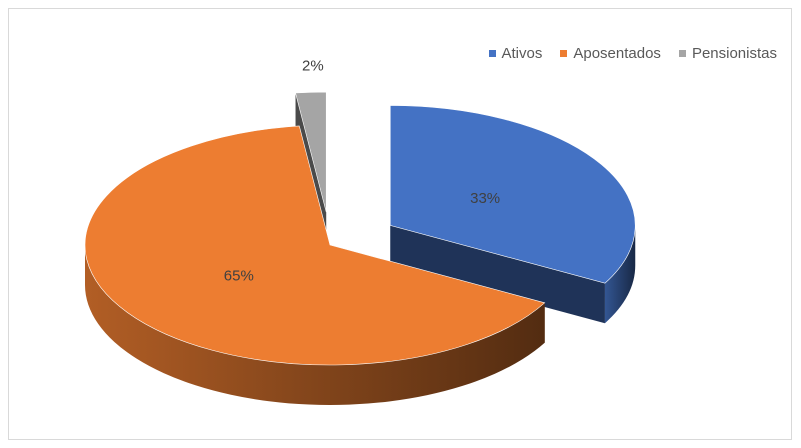 The image size is (801, 448). I want to click on legend-swatch-aposentados, so click(564, 53).